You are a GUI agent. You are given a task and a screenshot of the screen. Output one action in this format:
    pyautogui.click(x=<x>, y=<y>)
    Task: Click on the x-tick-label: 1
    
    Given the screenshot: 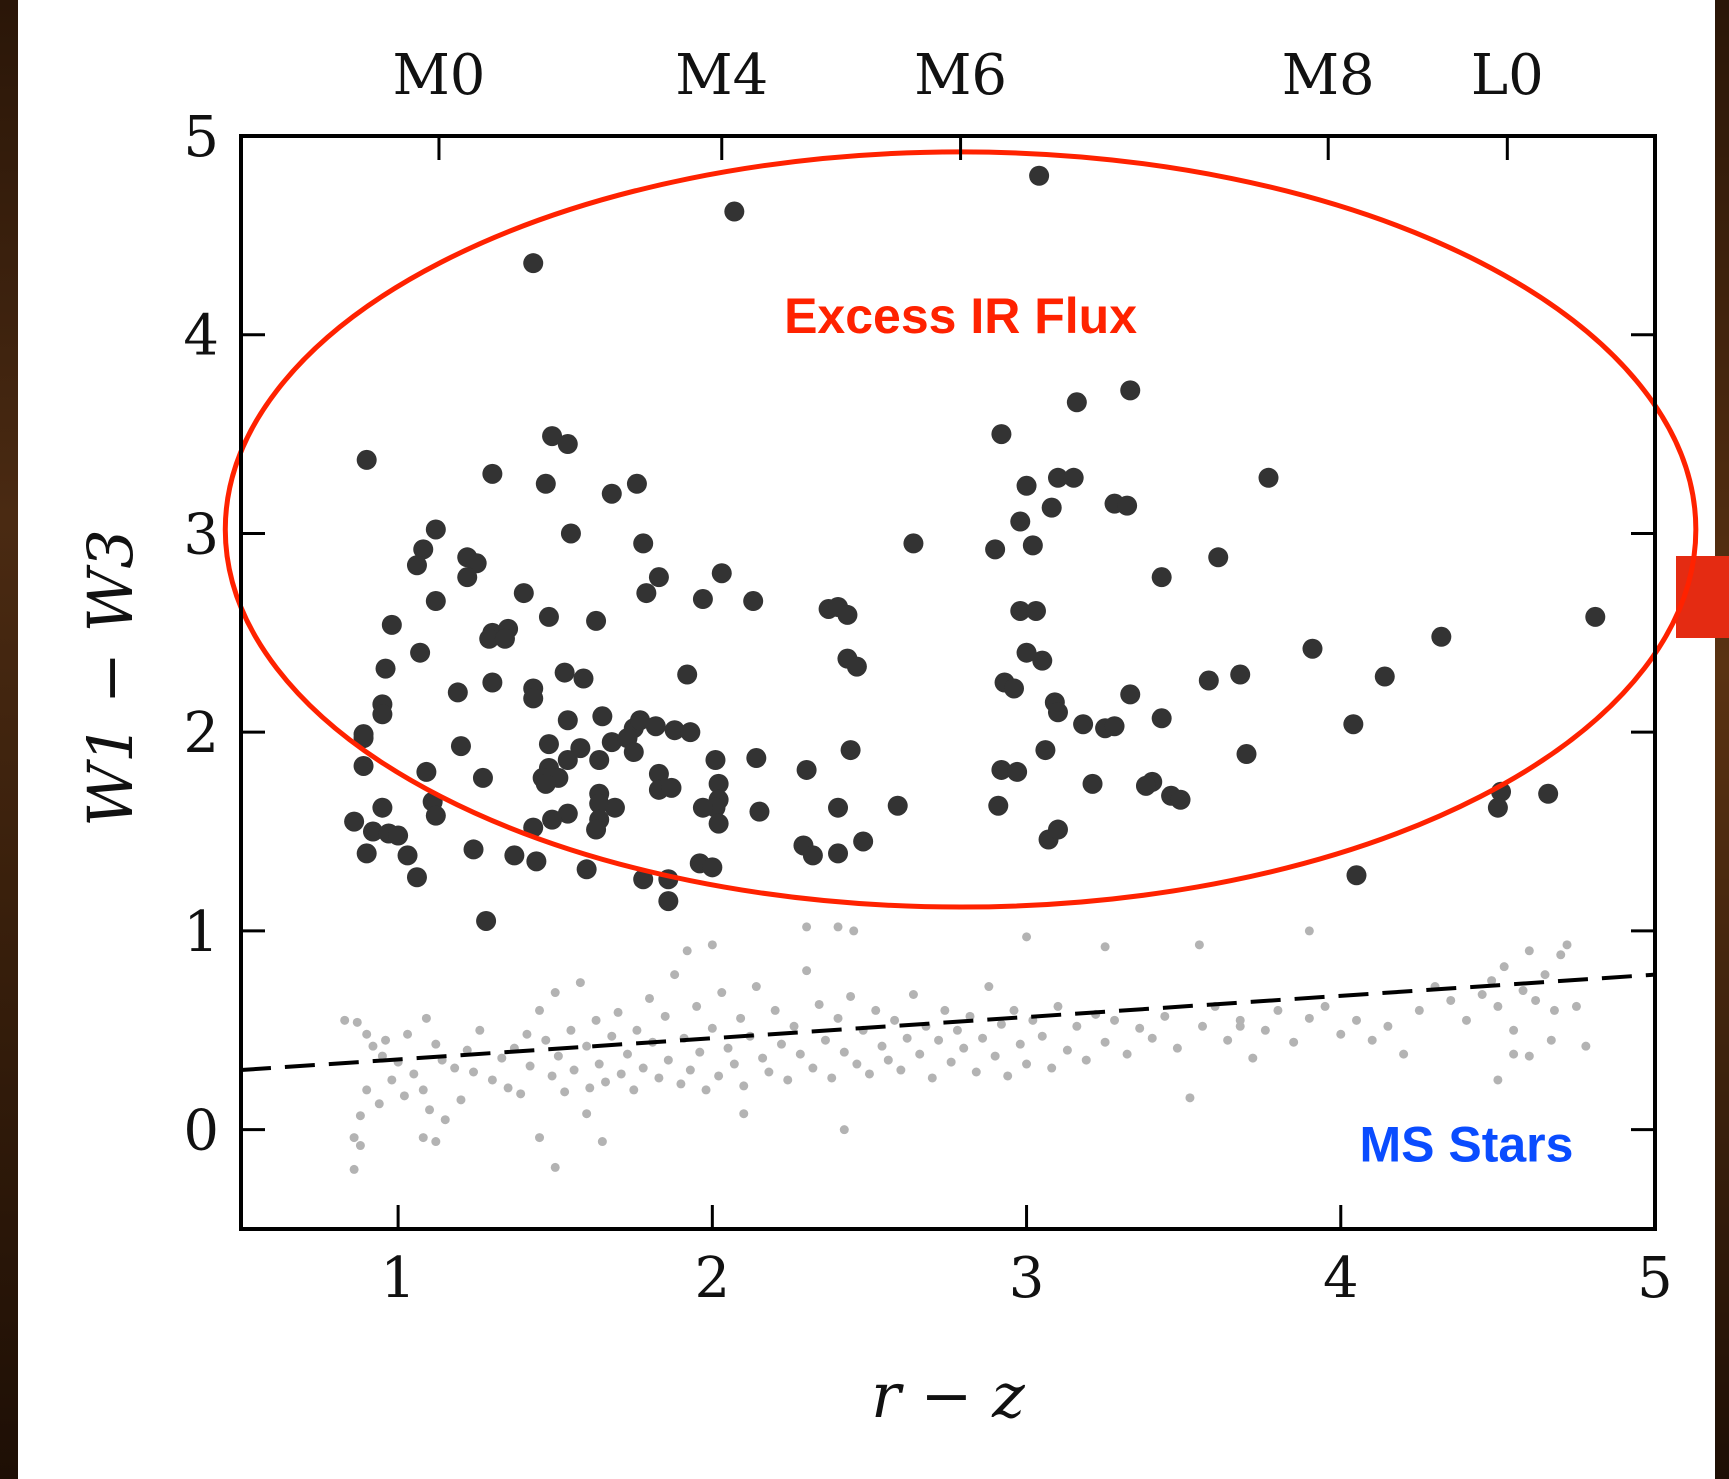 What is the action you would take?
    pyautogui.click(x=398, y=1278)
    